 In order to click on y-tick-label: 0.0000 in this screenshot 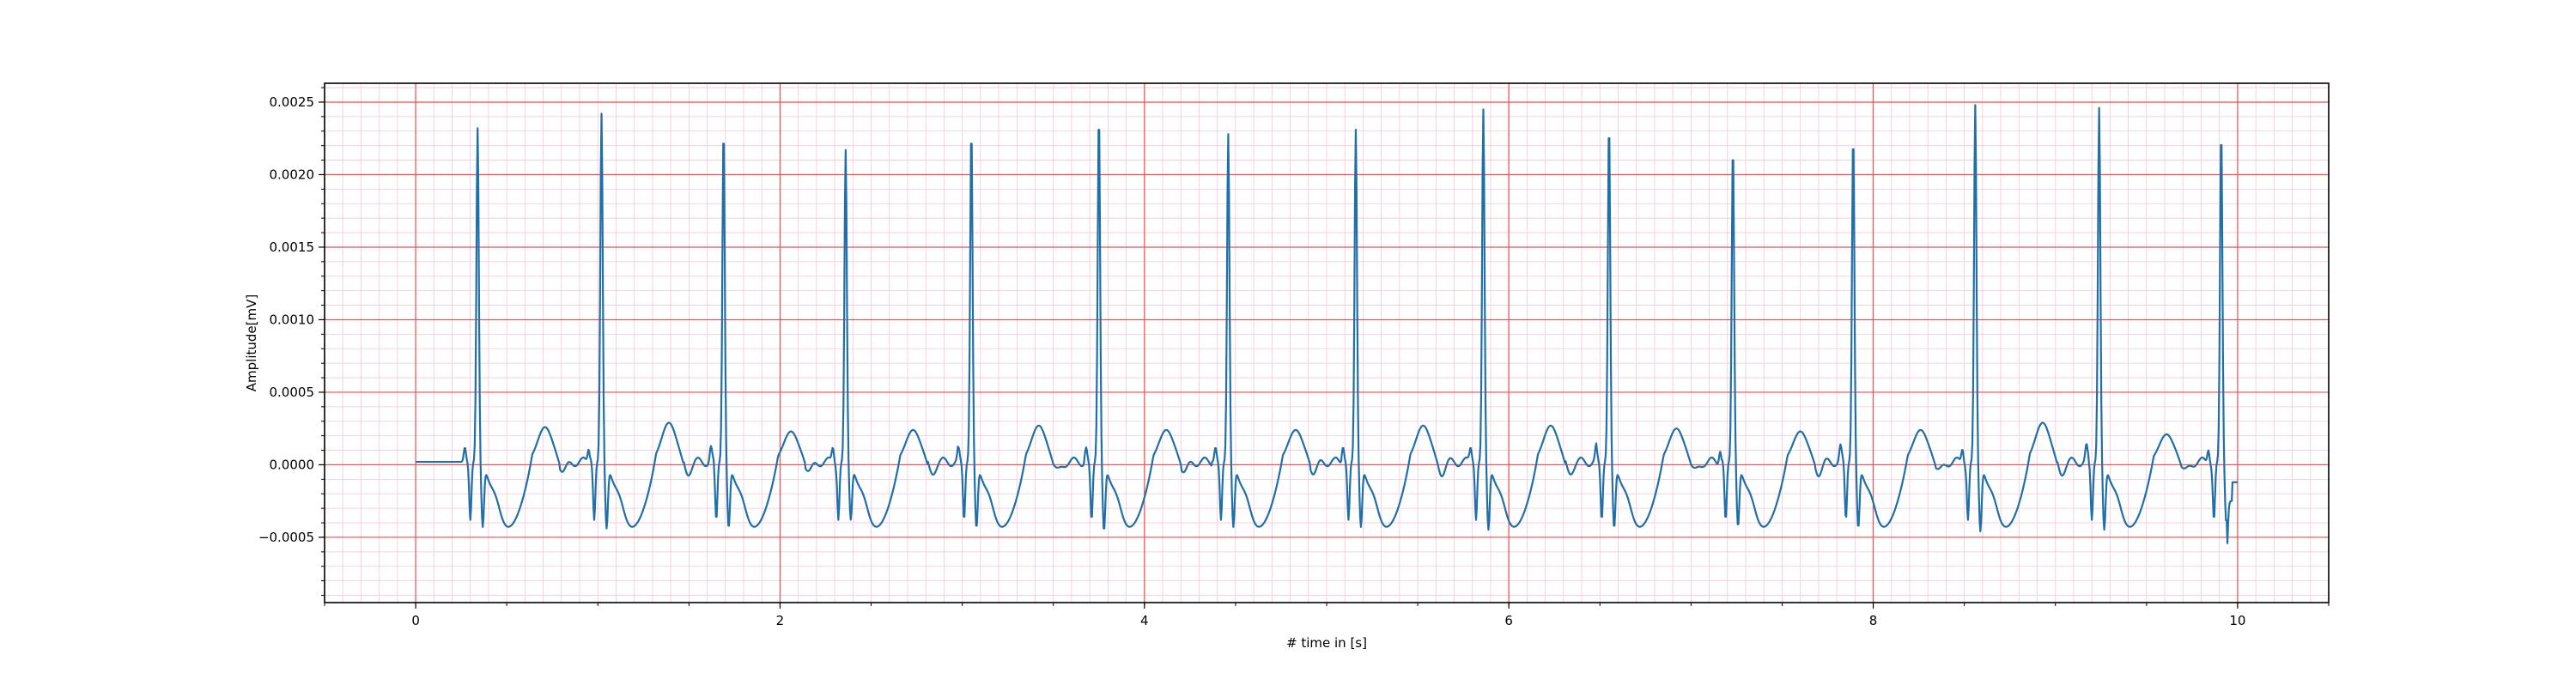, I will do `click(292, 464)`.